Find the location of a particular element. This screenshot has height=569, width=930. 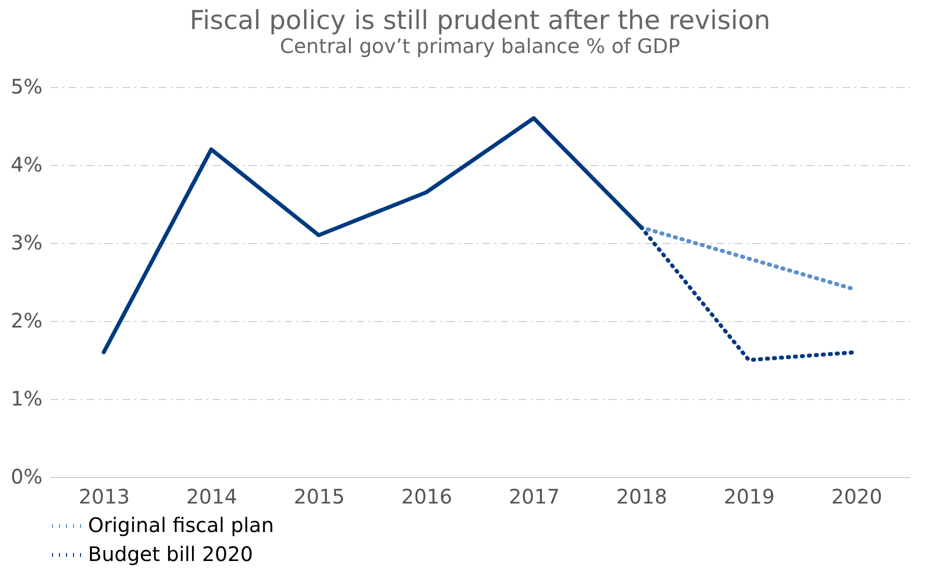

y-tick-label: 3% is located at coordinates (26, 242).